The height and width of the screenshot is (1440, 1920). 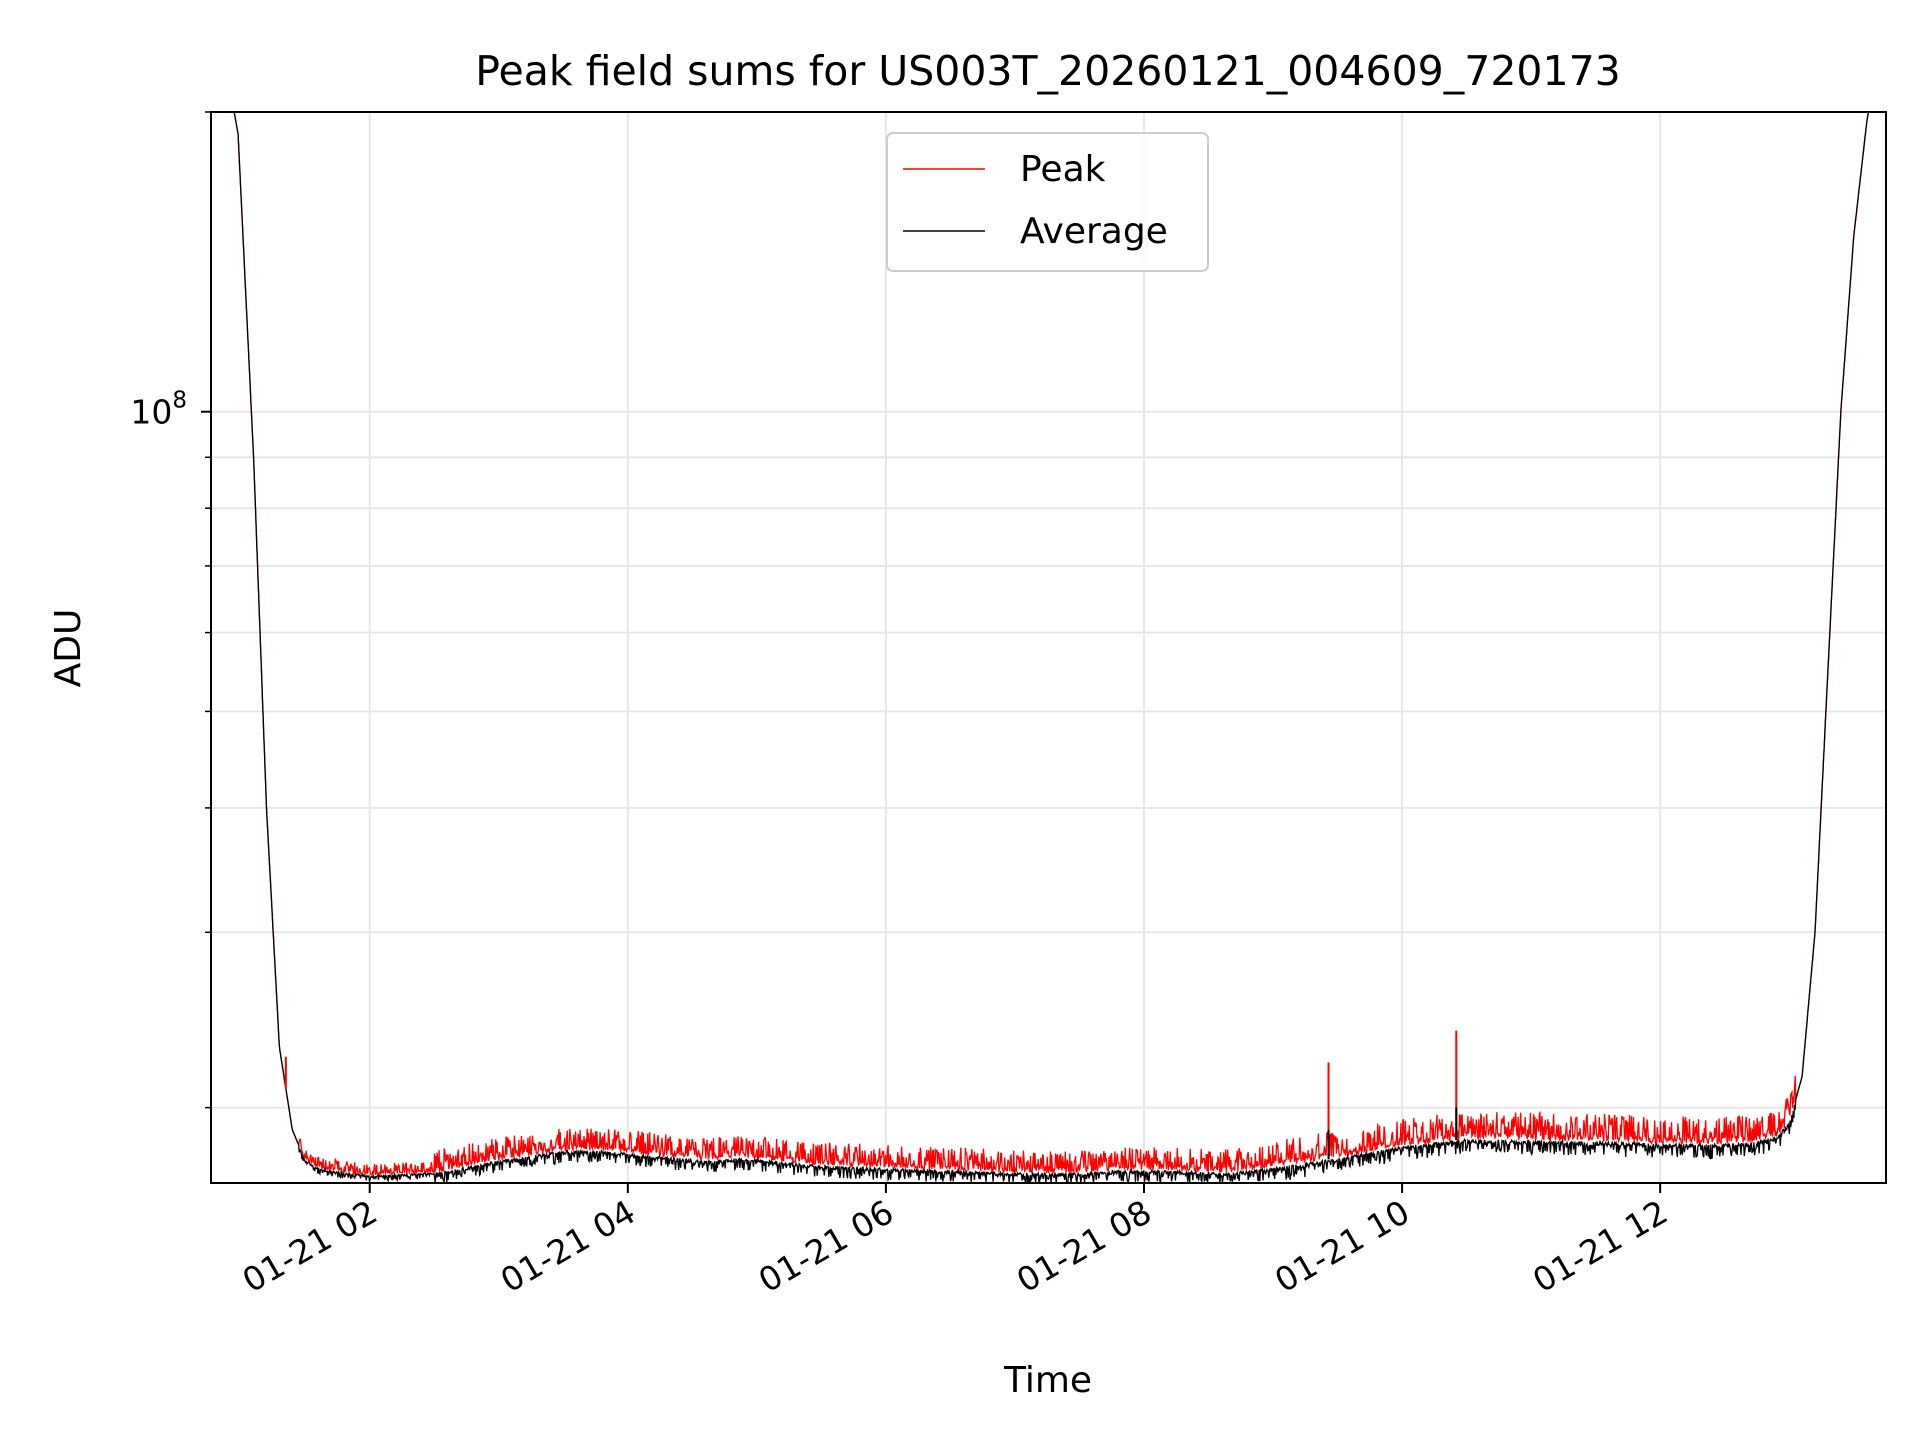 I want to click on legend: Peak Average, so click(x=1047, y=202).